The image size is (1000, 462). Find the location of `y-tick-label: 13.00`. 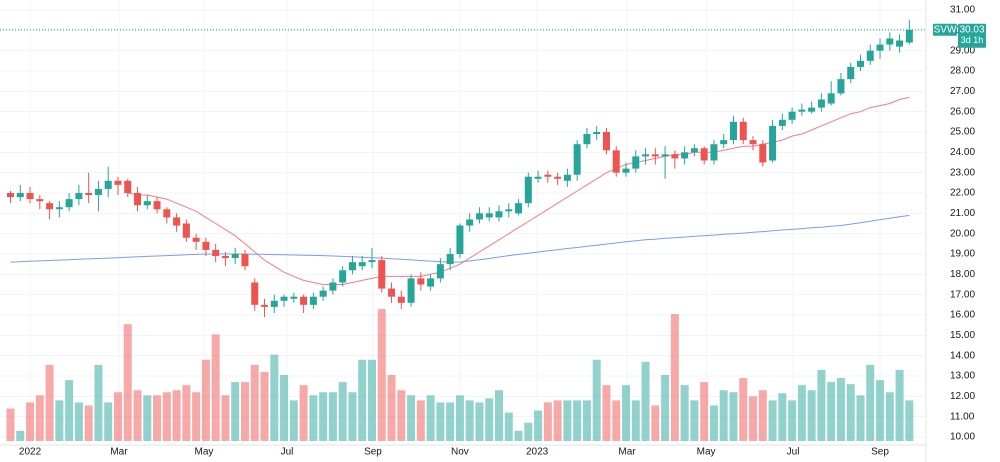

y-tick-label: 13.00 is located at coordinates (962, 376).